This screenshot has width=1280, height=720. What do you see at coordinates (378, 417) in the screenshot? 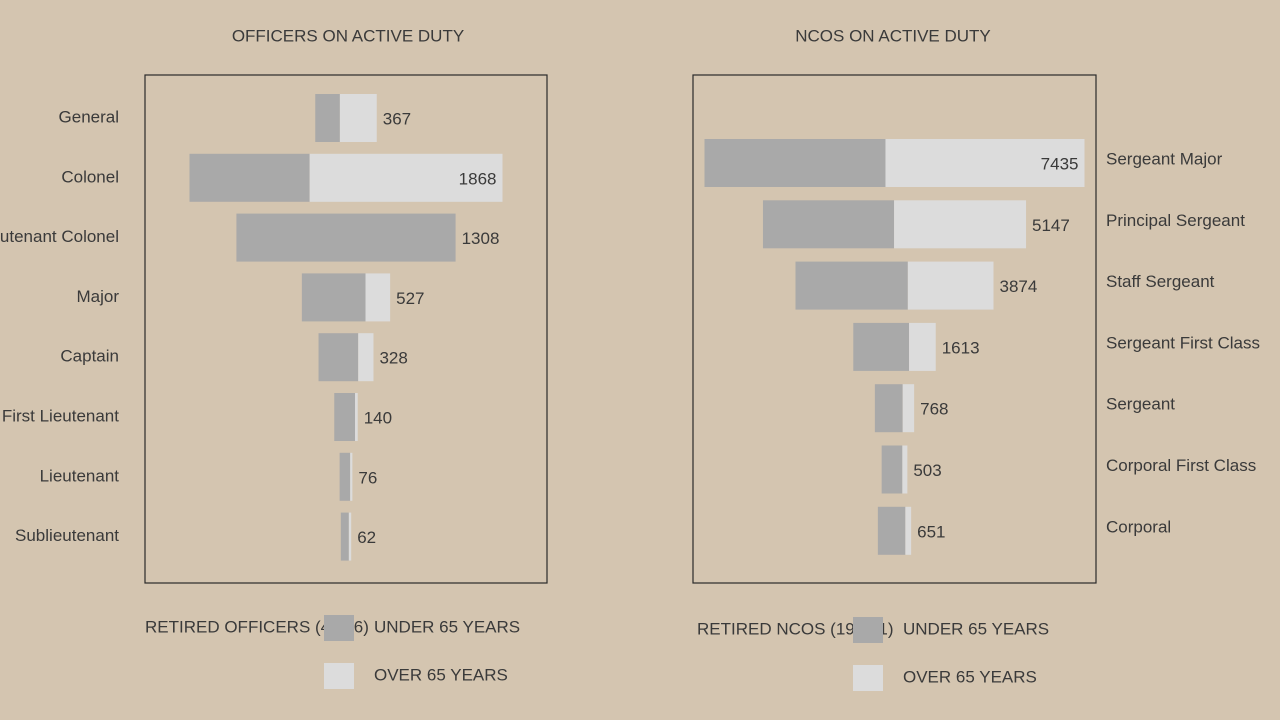
I see `total-label: 140` at bounding box center [378, 417].